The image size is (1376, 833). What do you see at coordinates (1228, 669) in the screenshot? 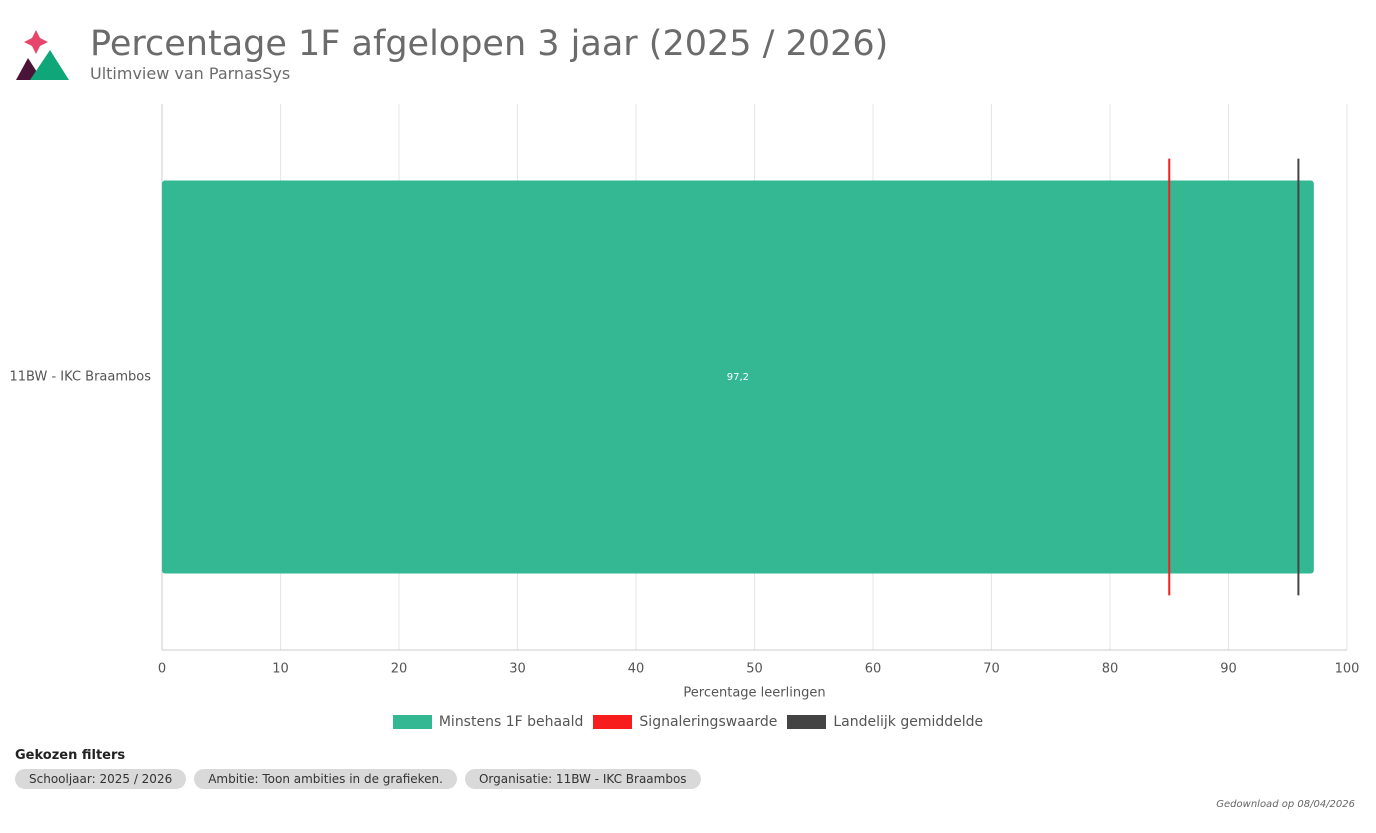
I see `x-tick-label: 90` at bounding box center [1228, 669].